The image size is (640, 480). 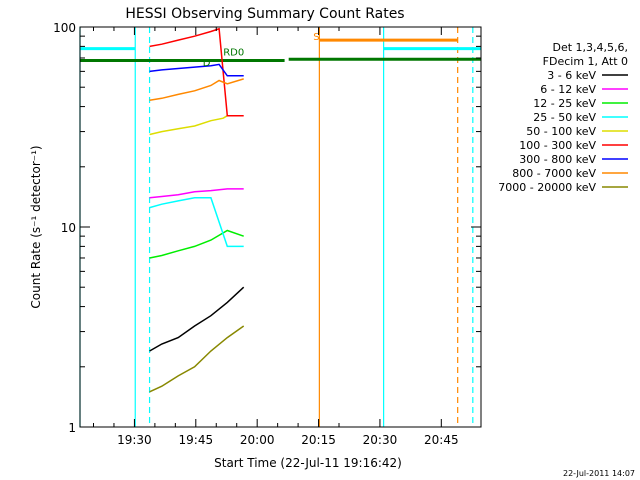 I want to click on legend-label-8: 7000 - 20000 keV, so click(x=547, y=187).